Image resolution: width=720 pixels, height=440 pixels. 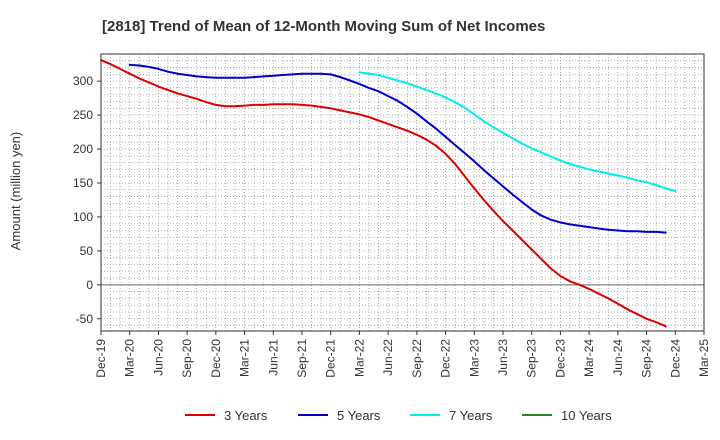 I want to click on x-tick-label: Dec-21, so click(x=331, y=358).